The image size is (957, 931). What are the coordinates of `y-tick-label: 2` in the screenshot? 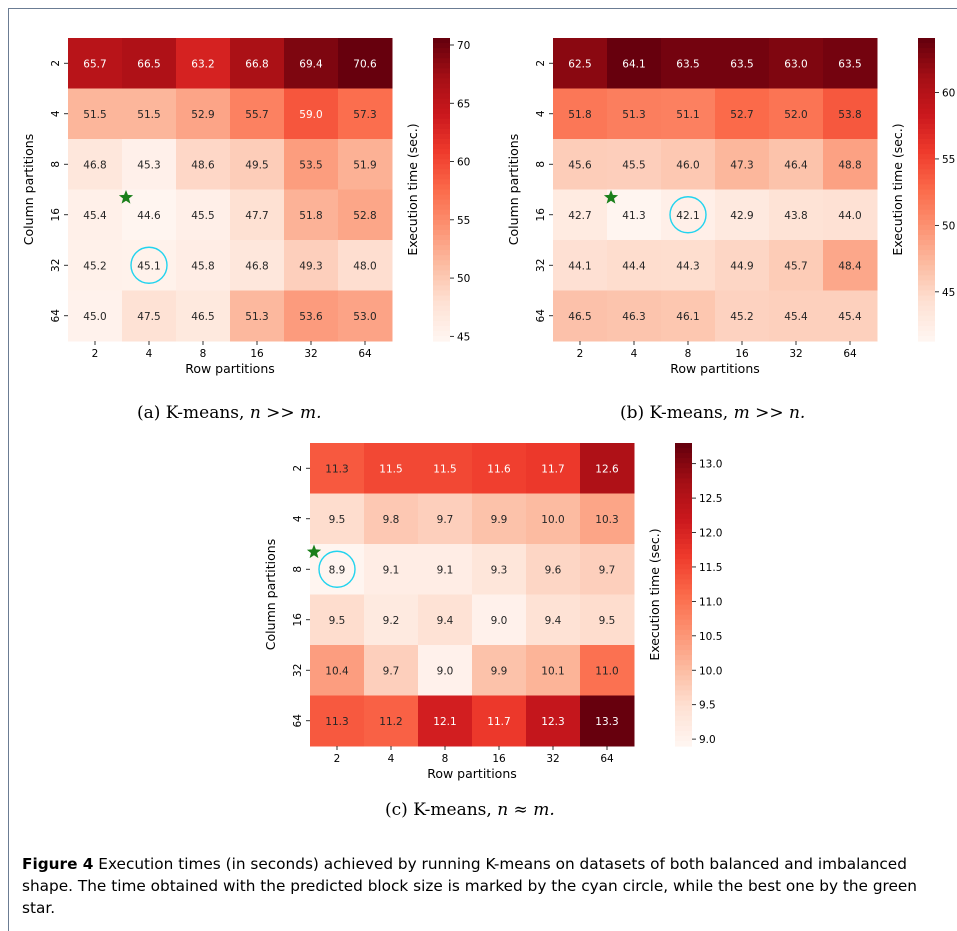 It's located at (56, 63).